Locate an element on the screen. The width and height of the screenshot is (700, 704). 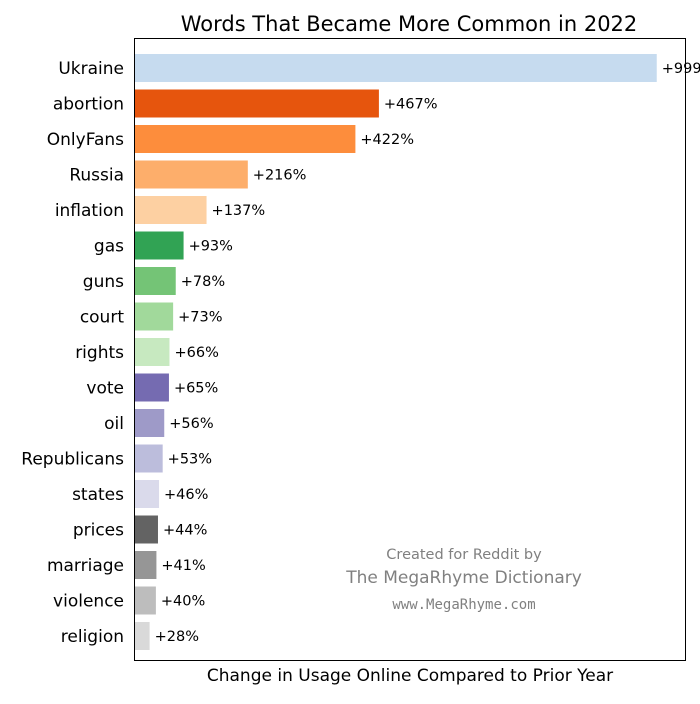
value-label-inflation: +137% is located at coordinates (239, 211).